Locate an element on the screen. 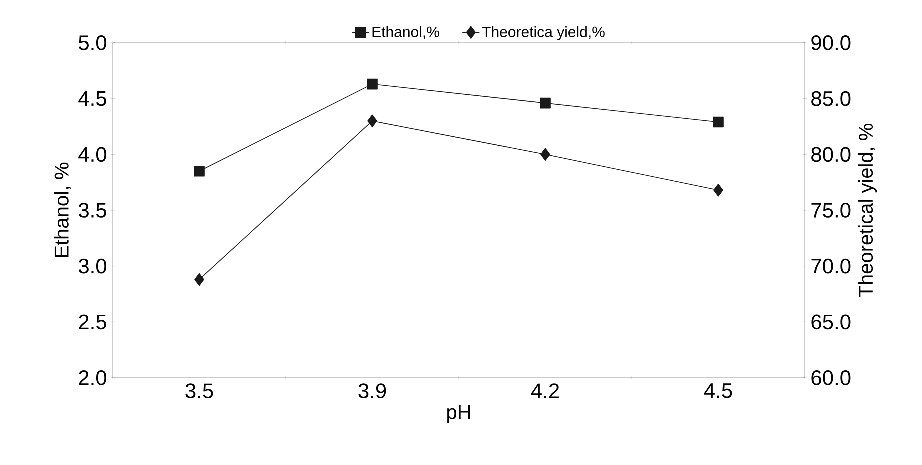 Image resolution: width=922 pixels, height=465 pixels. y-axis-title: Ethanol, % is located at coordinates (63, 210).